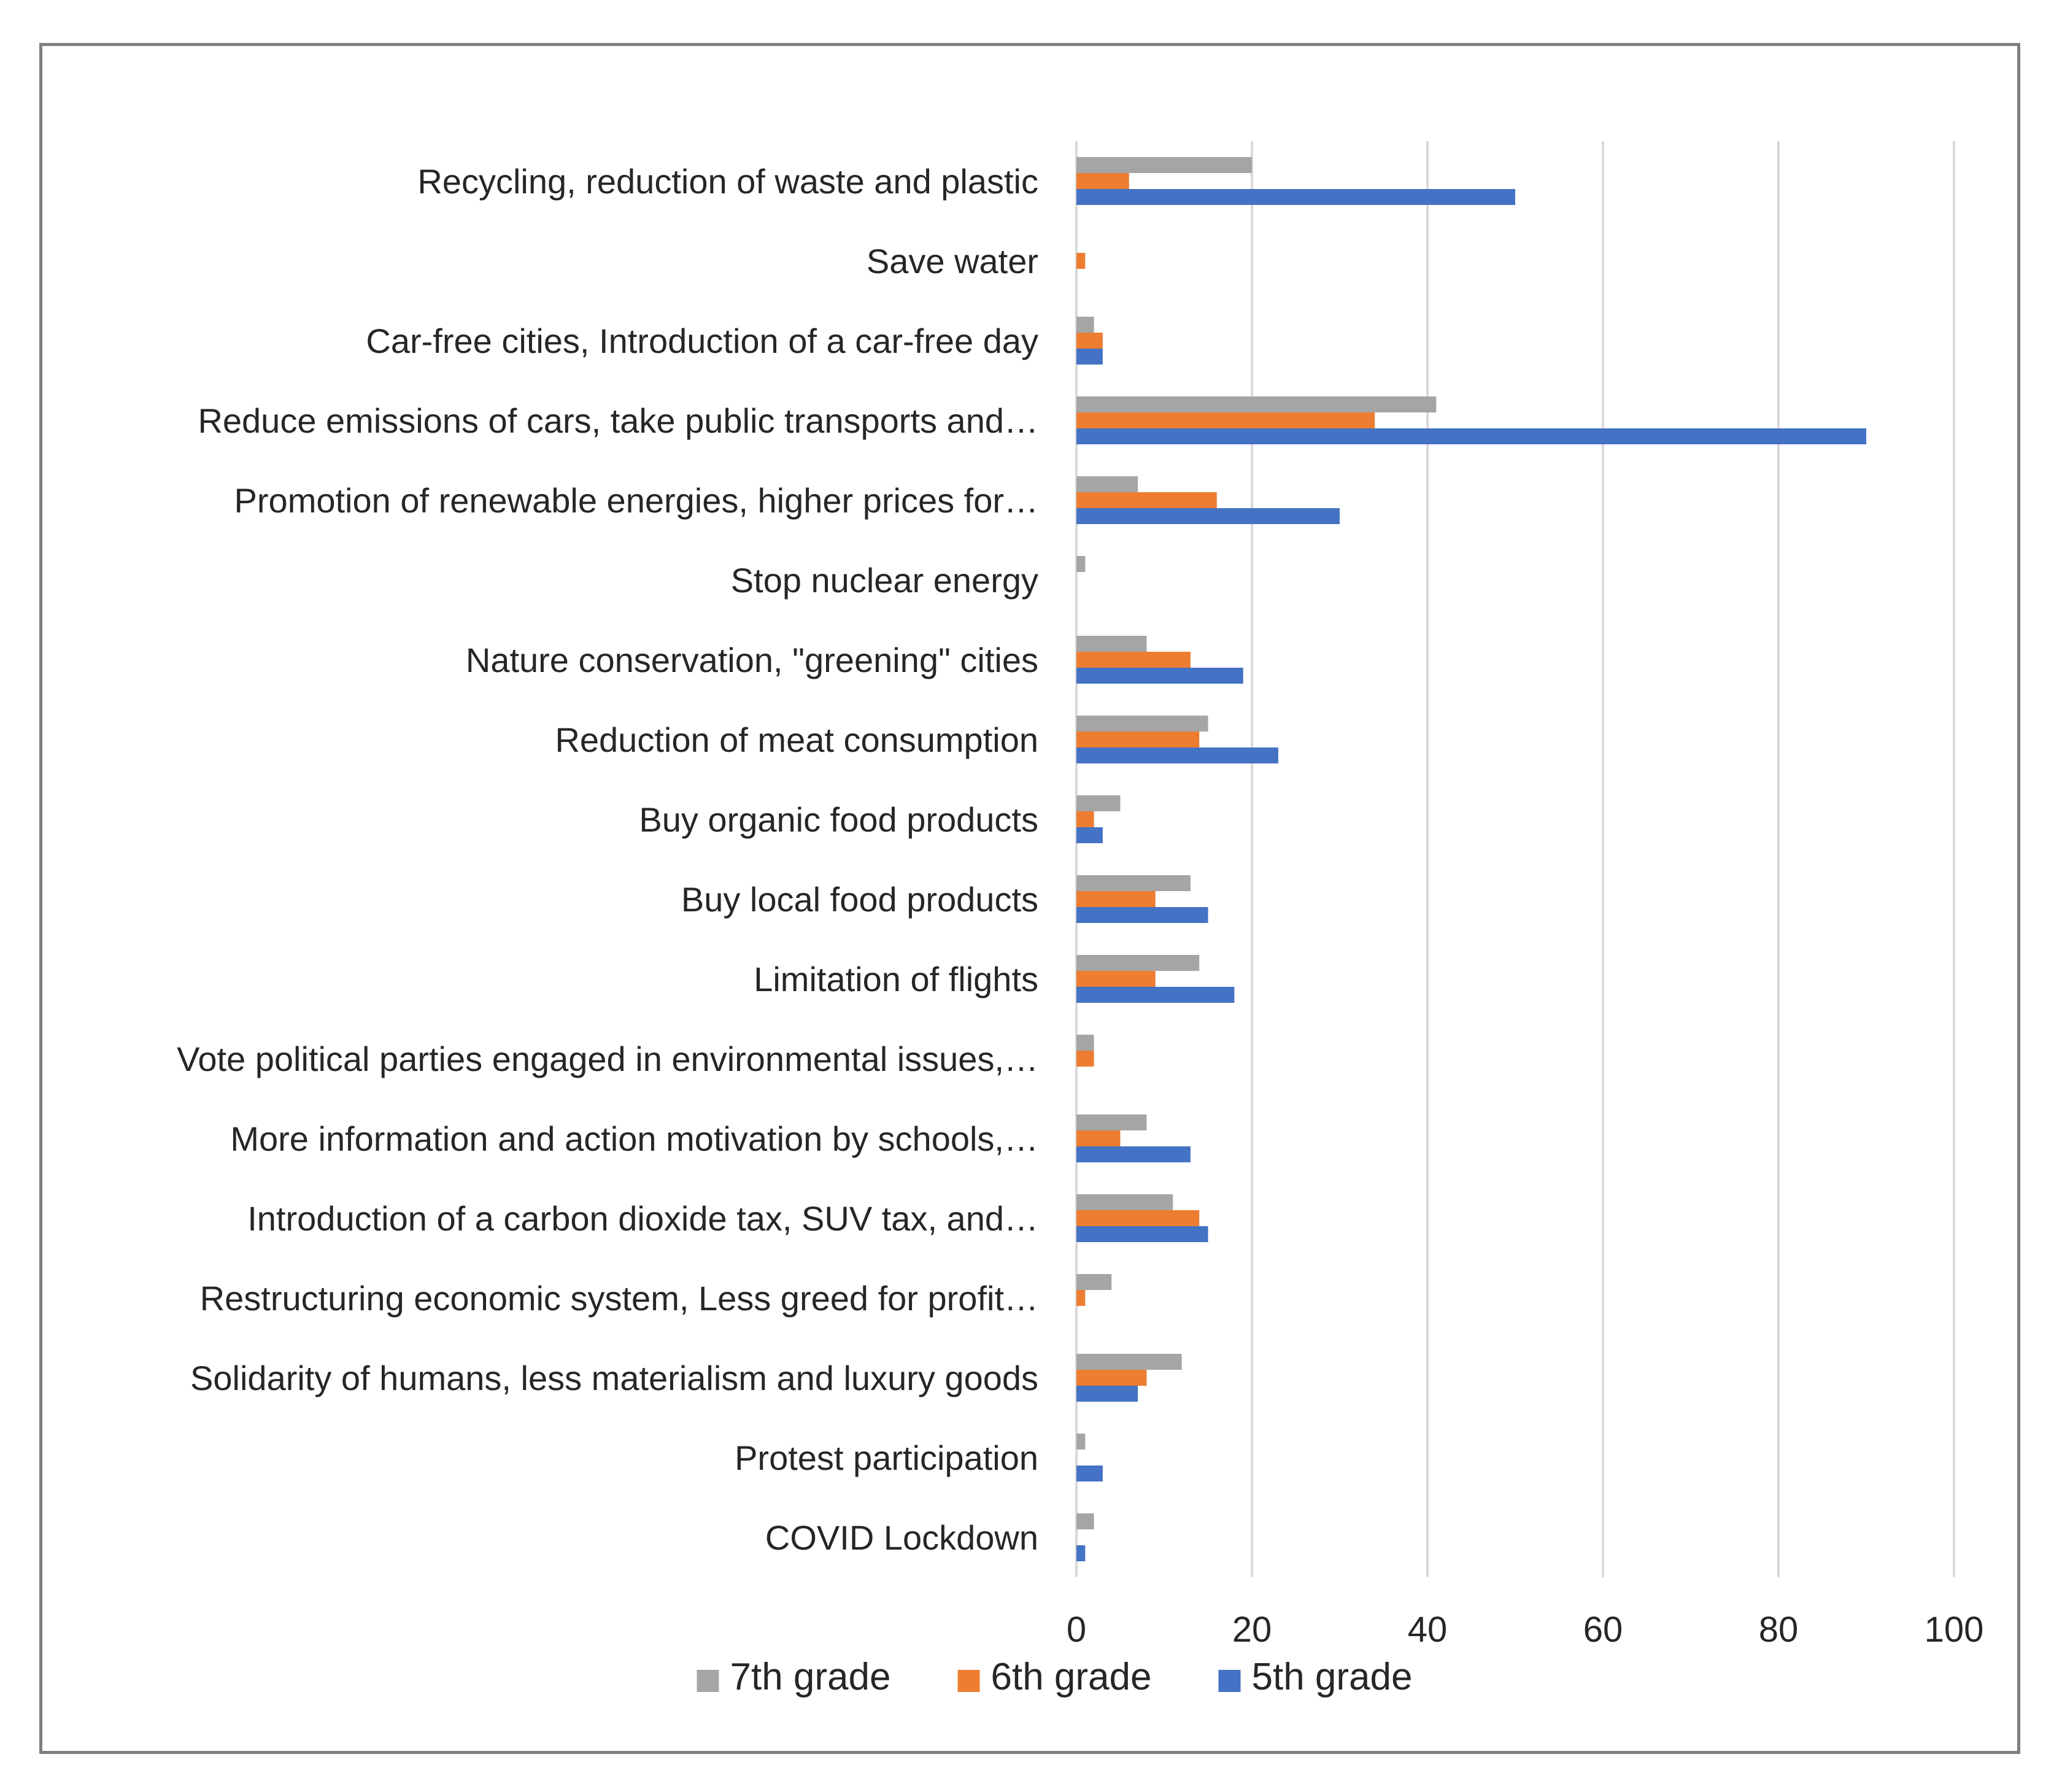 Image resolution: width=2062 pixels, height=1792 pixels. Describe the element at coordinates (1333, 1677) in the screenshot. I see `legend-label-5th-grade: 5th grade` at that location.